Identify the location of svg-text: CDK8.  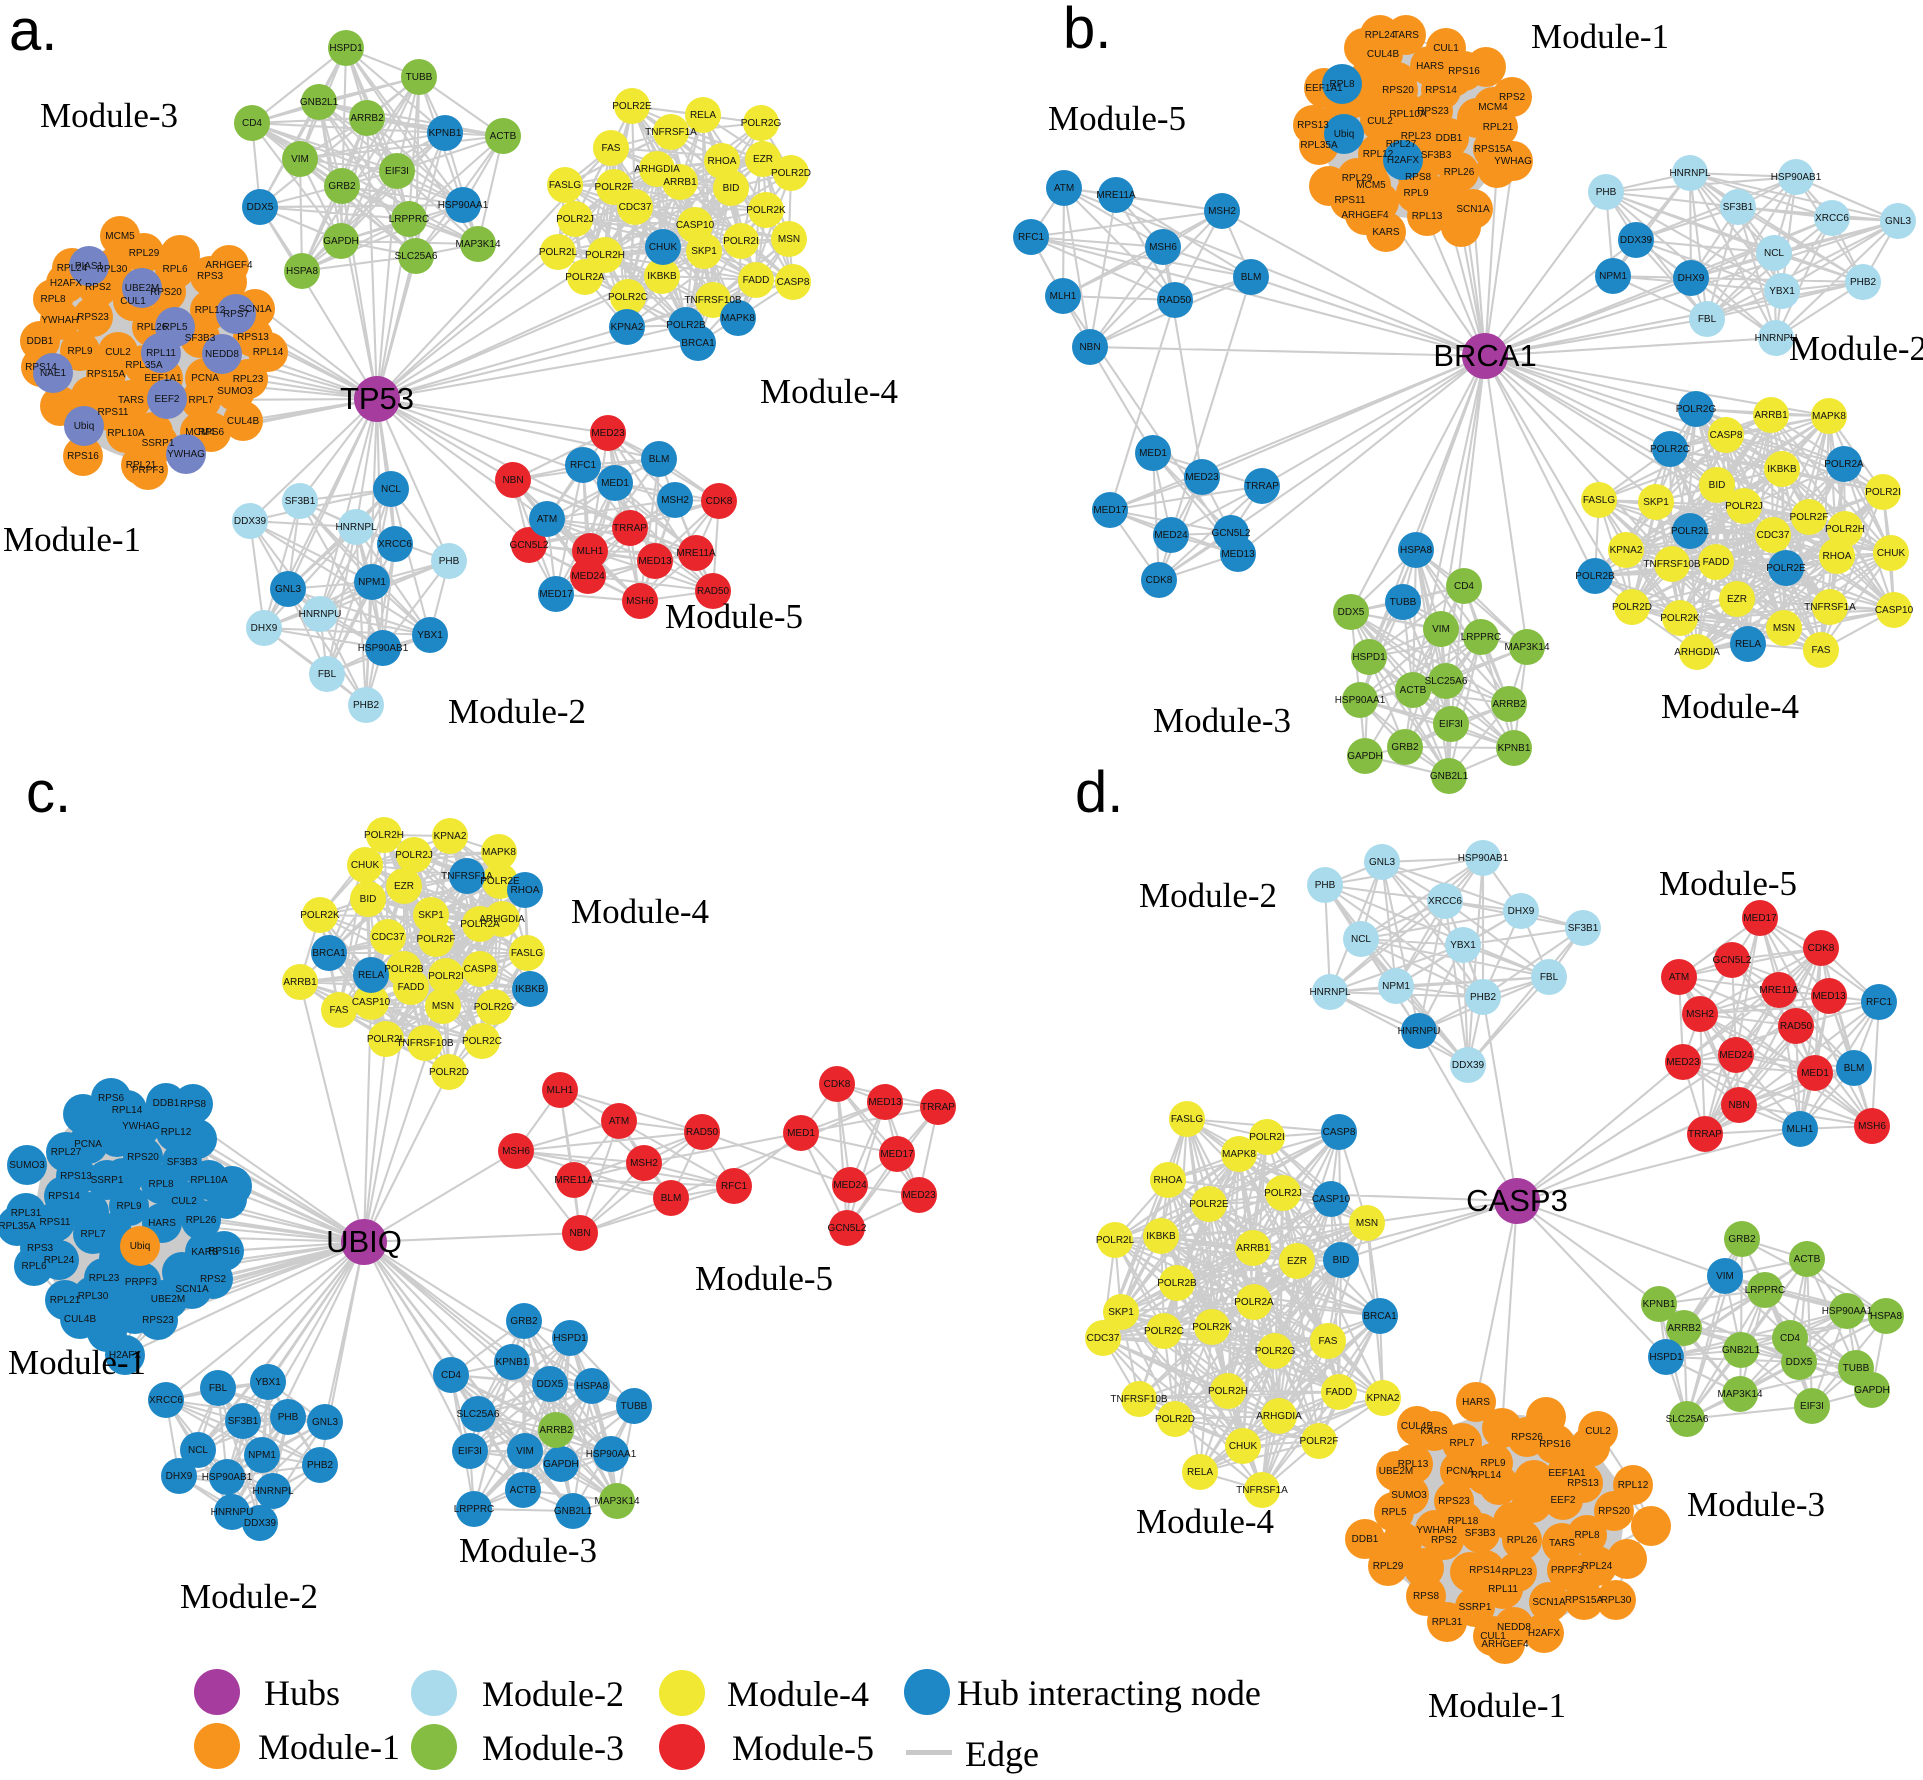
(719, 501).